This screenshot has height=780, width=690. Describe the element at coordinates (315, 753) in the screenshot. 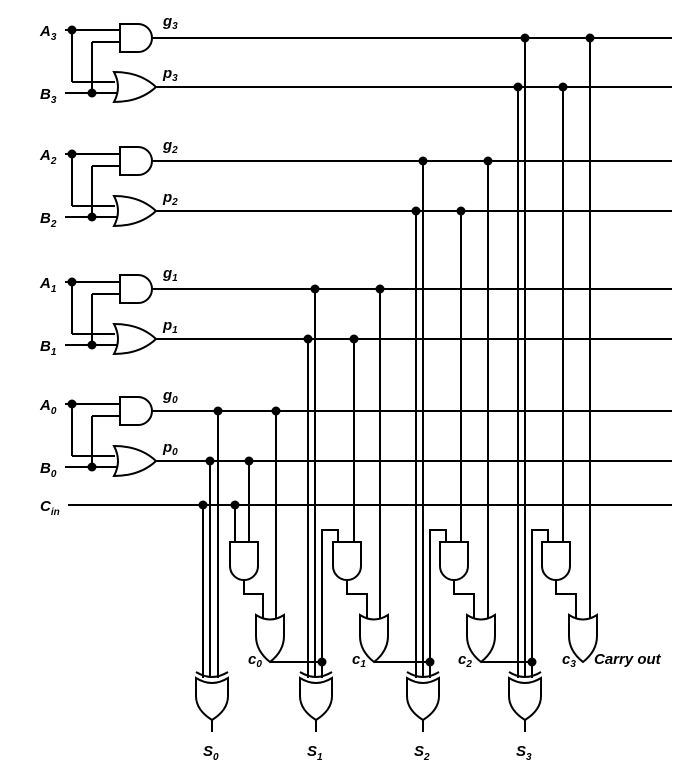

I see `label-s1: S1` at that location.